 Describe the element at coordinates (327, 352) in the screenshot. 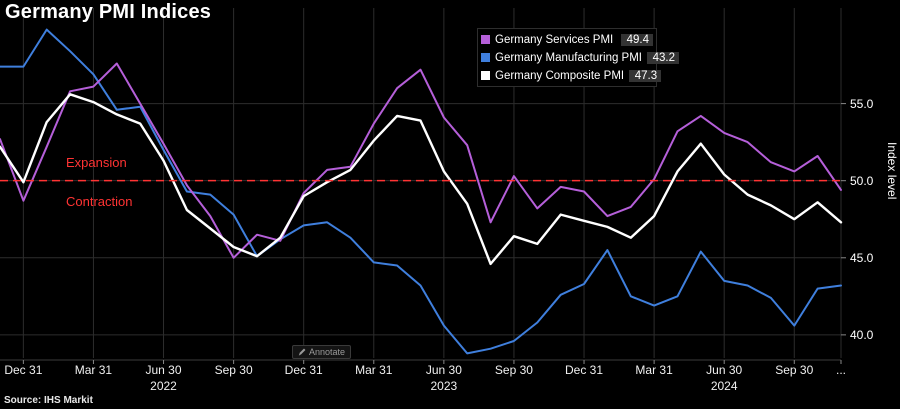

I see `annotate-label: Annotate` at that location.